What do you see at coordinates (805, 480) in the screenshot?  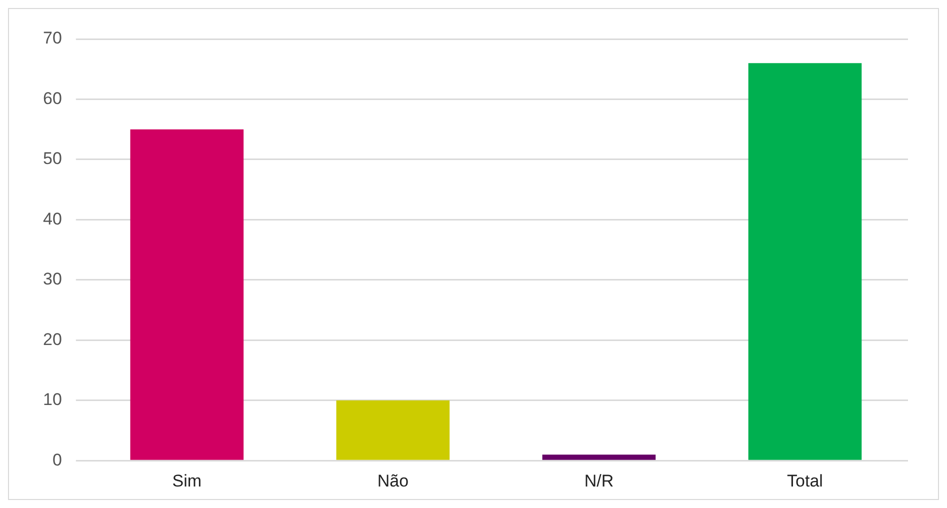 I see `x-tick-label: Total` at bounding box center [805, 480].